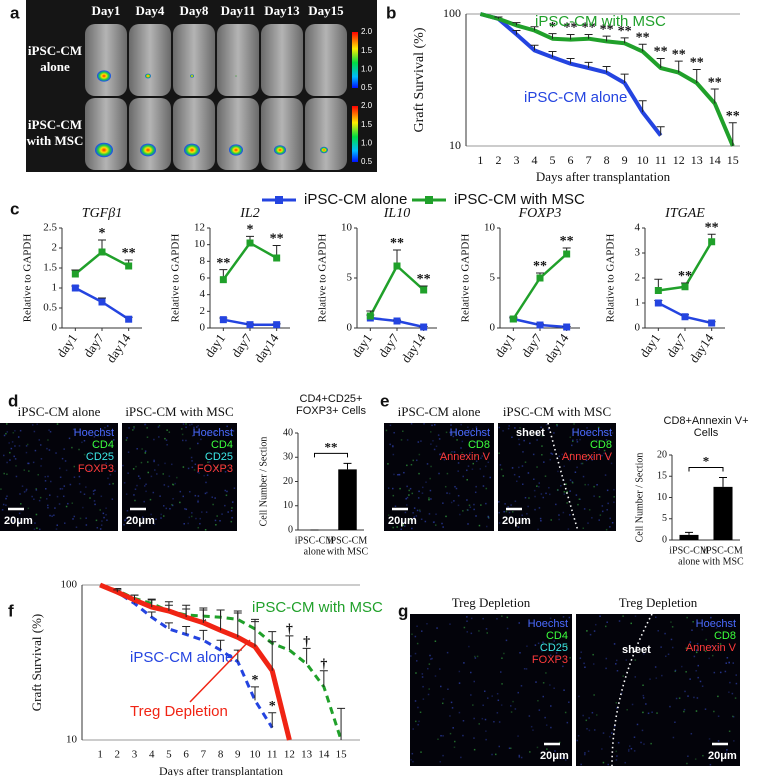 This screenshot has width=758, height=776. Describe the element at coordinates (324, 755) in the screenshot. I see `x-tick-label: 14` at that location.